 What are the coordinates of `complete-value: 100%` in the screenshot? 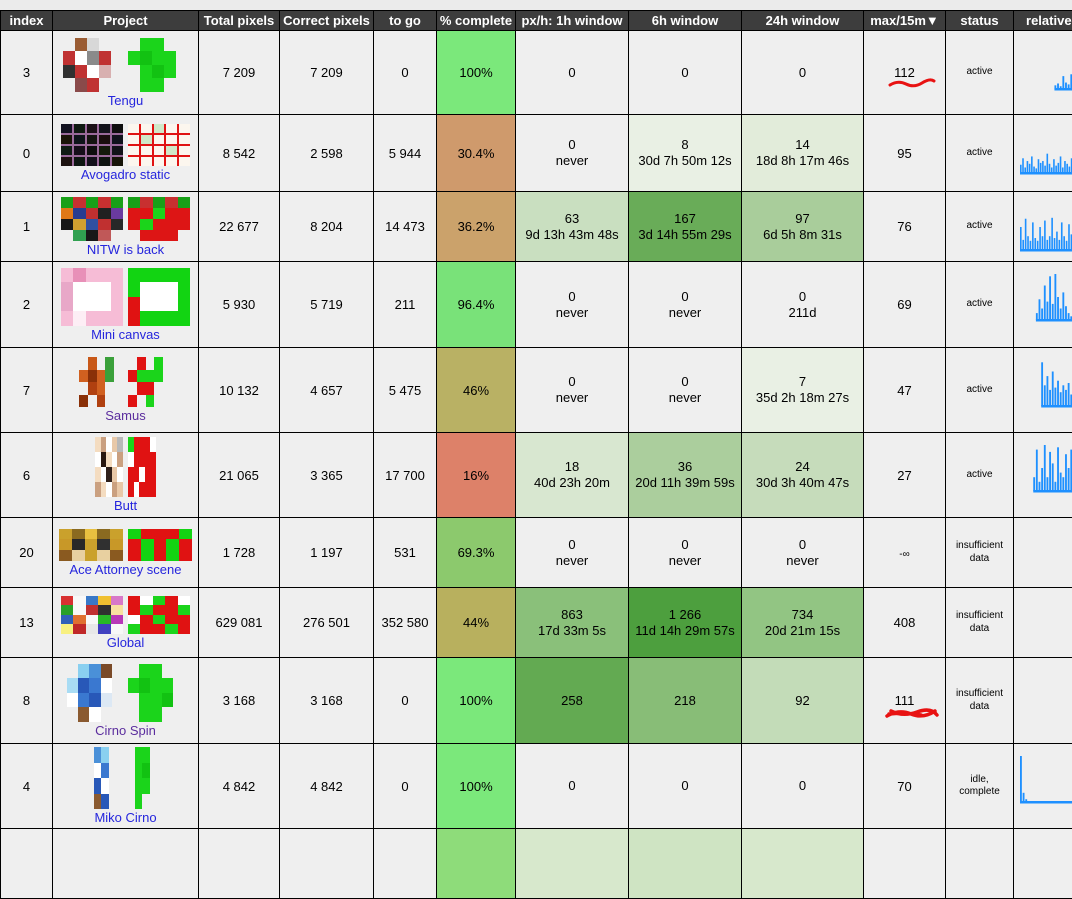 It's located at (475, 786).